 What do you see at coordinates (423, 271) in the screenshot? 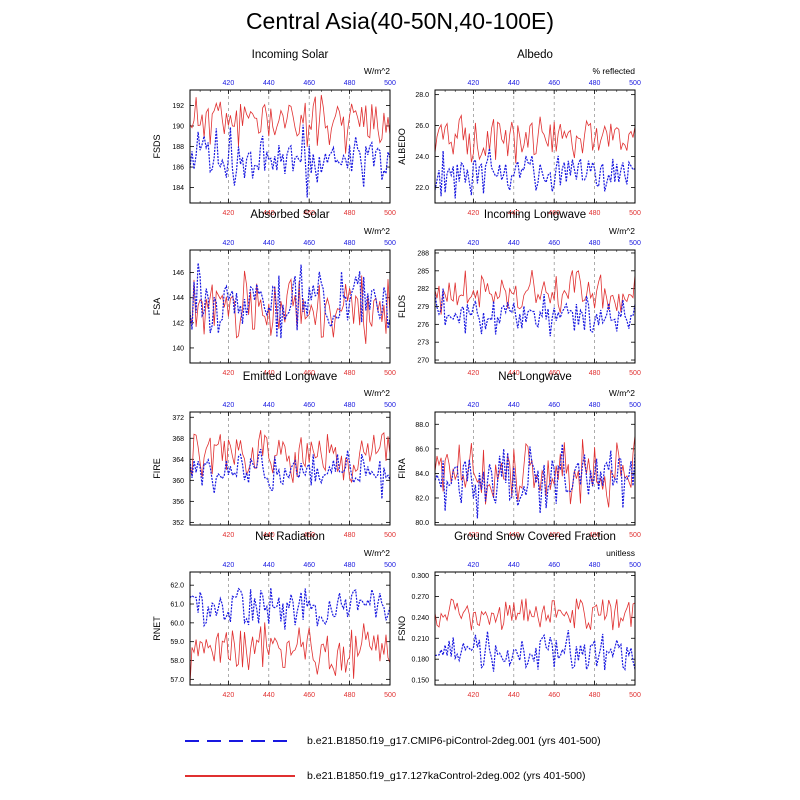
I see `panel-3-ylabel-tick-5: 285` at bounding box center [423, 271].